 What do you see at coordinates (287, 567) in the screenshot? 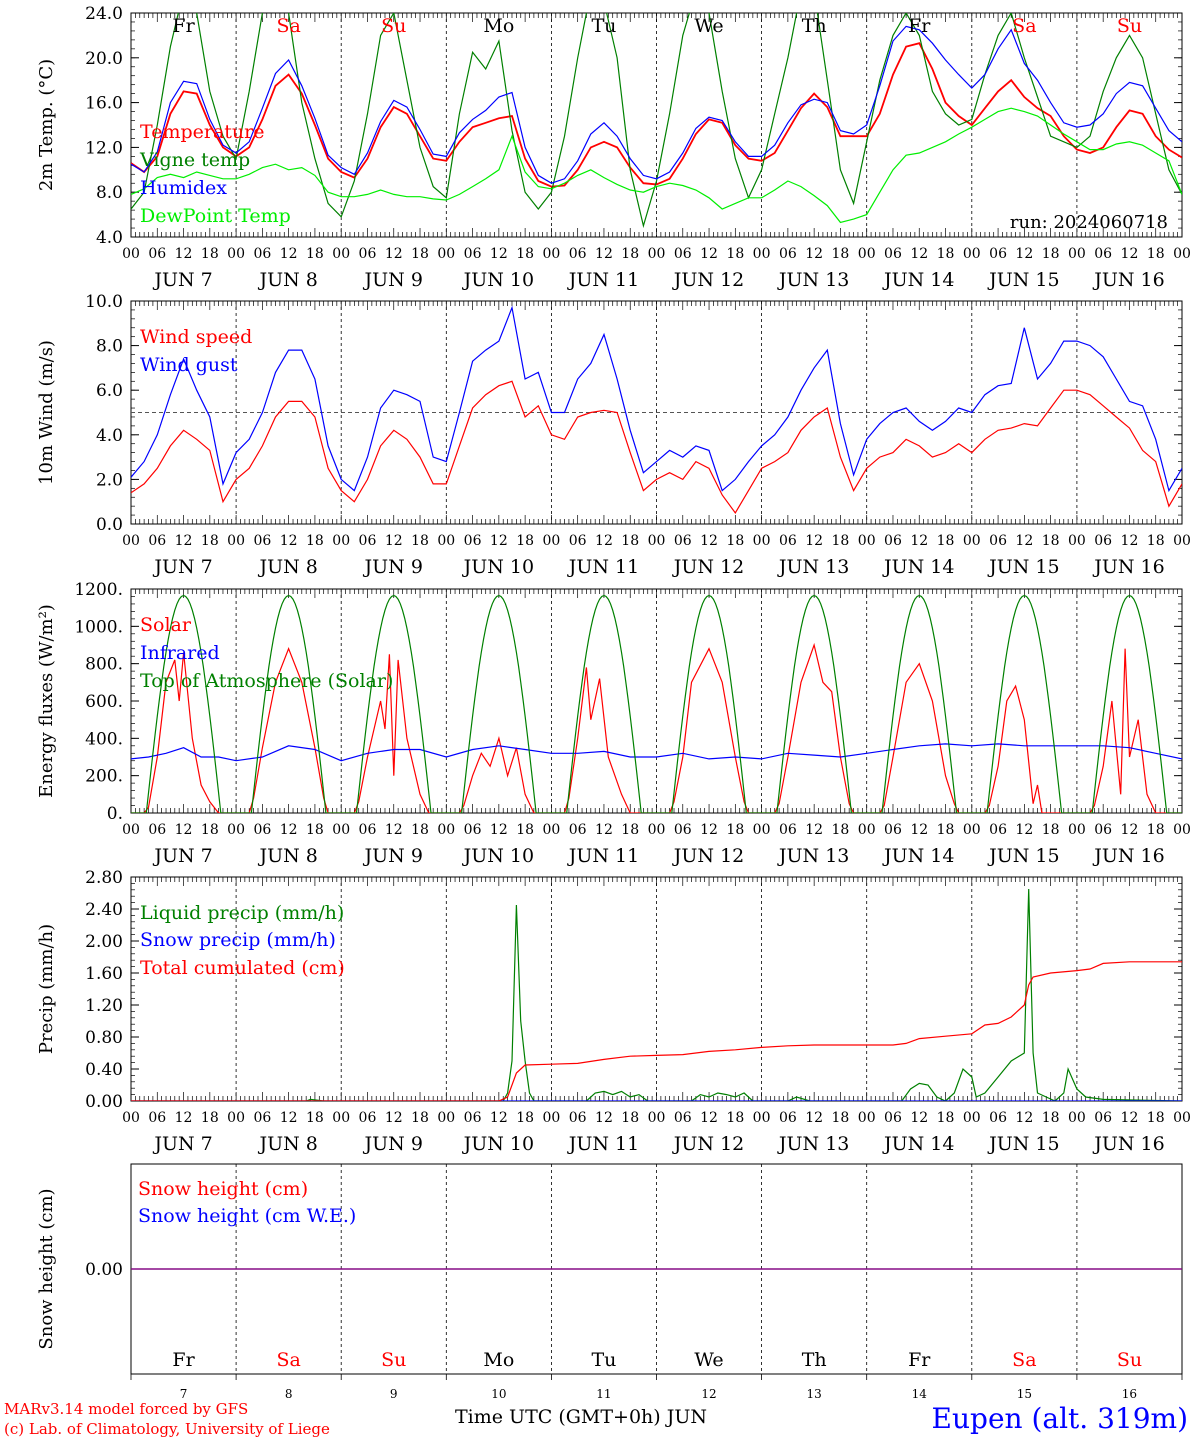
I see `date-label: JUN 8` at bounding box center [287, 567].